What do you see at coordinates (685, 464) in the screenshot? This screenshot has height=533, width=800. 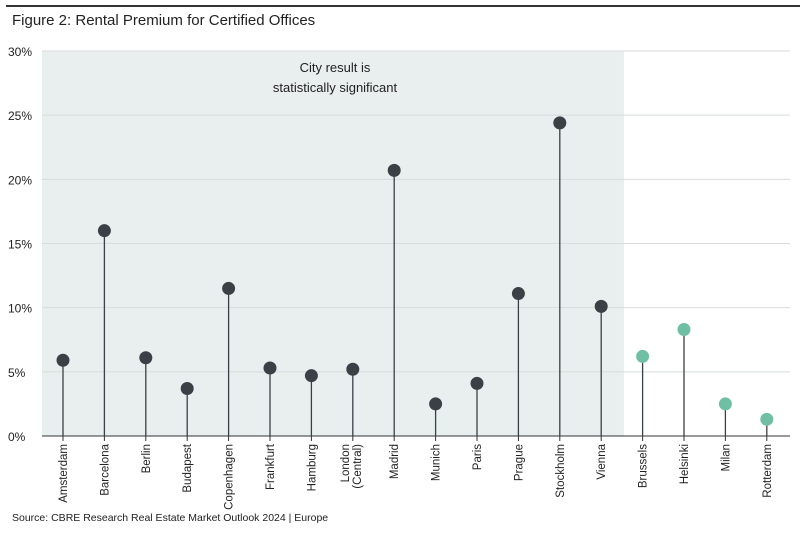 I see `x-tick-label: Helsinki` at bounding box center [685, 464].